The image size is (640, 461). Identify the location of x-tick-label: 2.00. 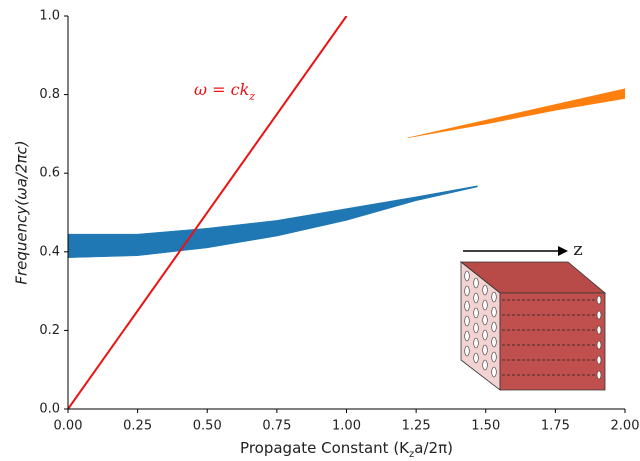
(625, 426).